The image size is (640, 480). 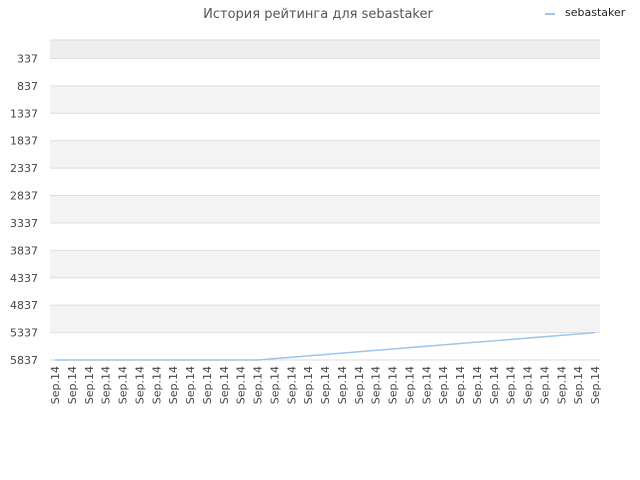 What do you see at coordinates (24, 305) in the screenshot?
I see `y-tick-label: 4837` at bounding box center [24, 305].